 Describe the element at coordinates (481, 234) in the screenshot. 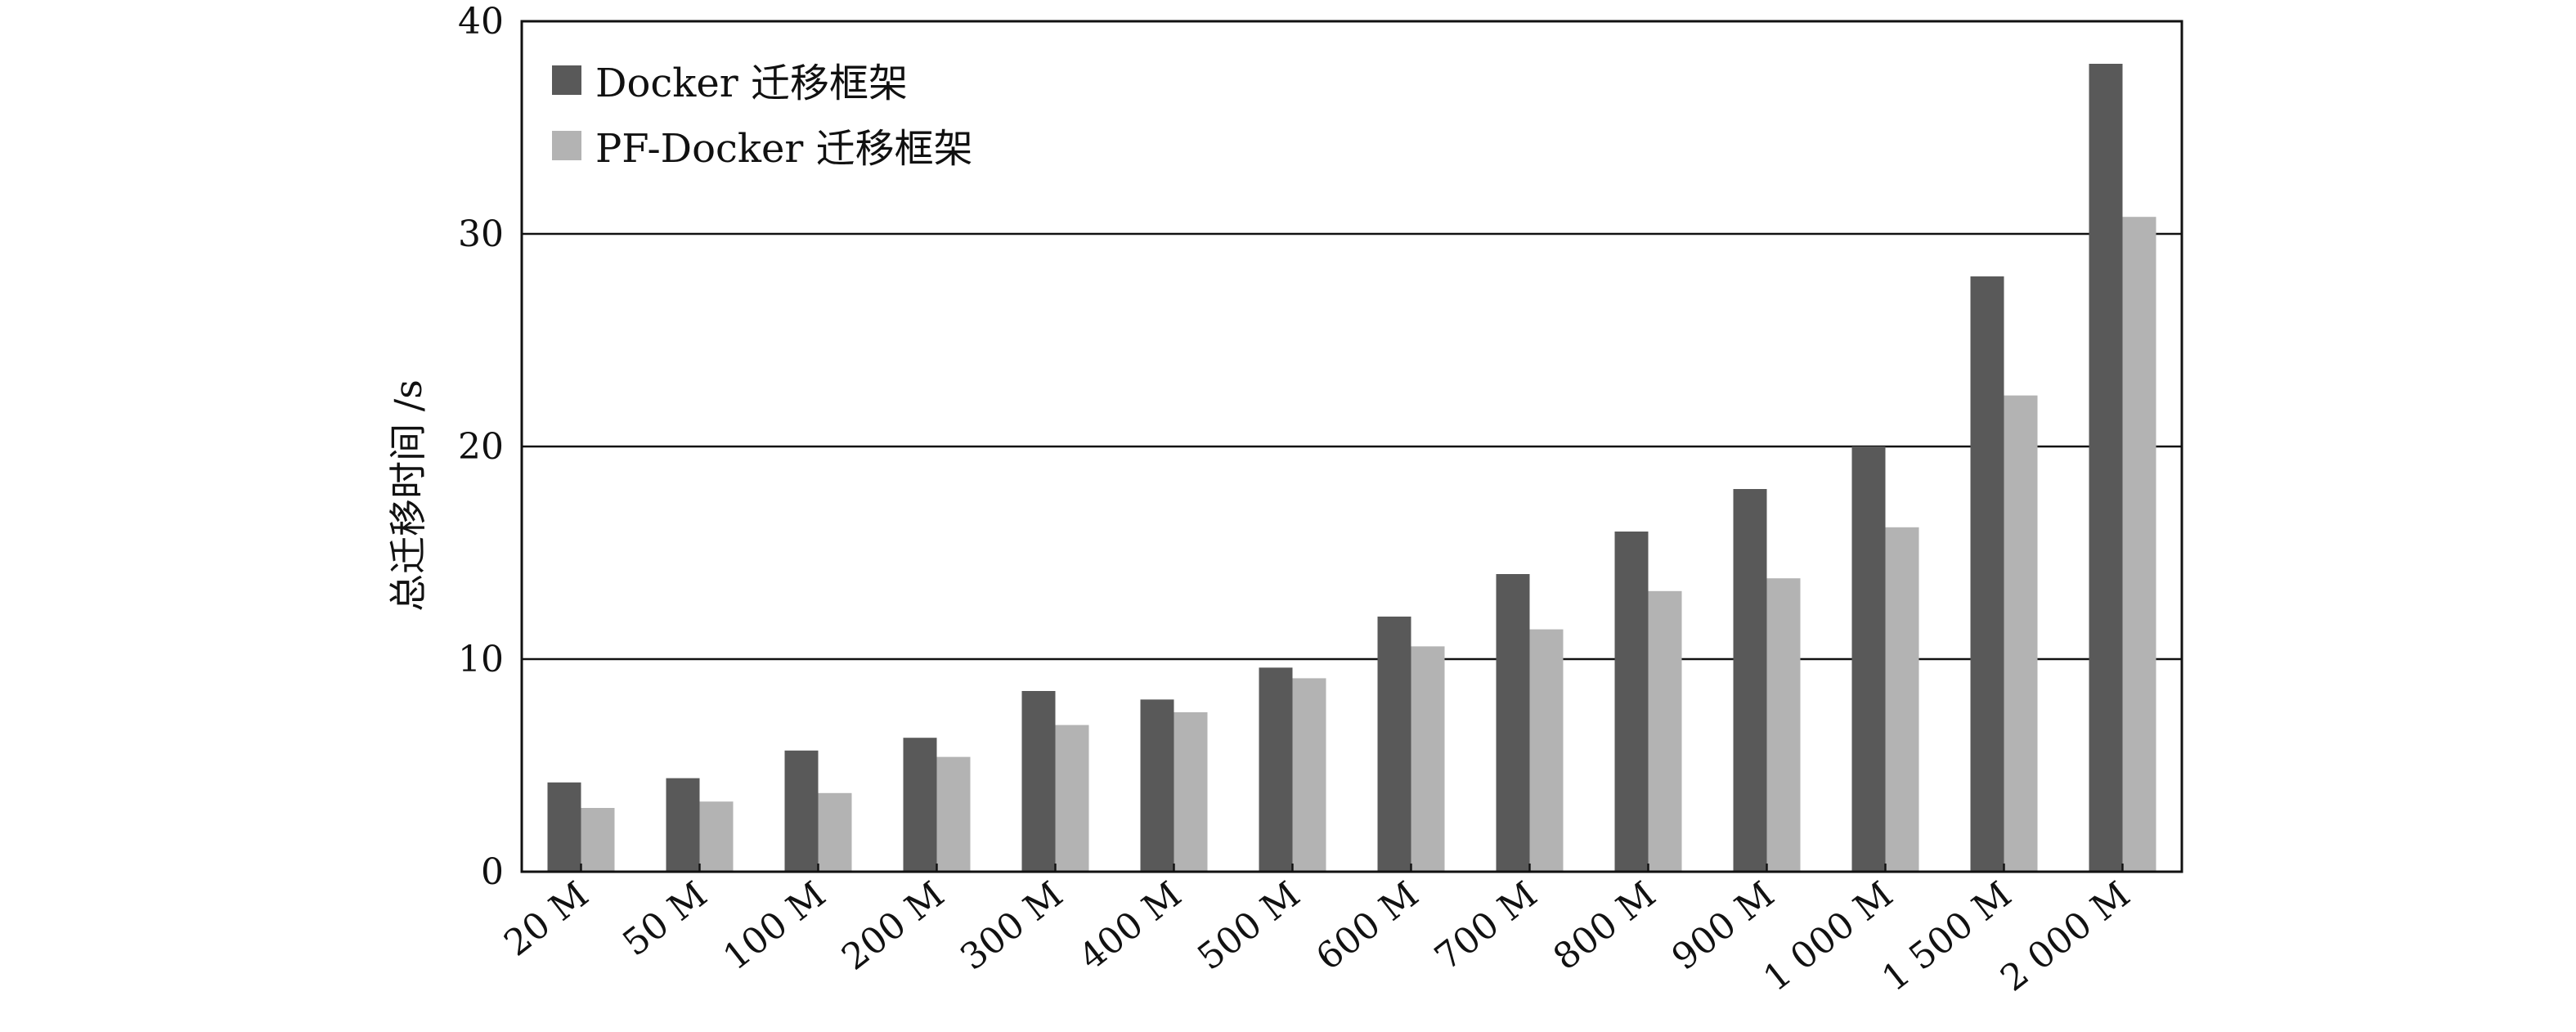

I see `y-tick-label-30: 30` at that location.